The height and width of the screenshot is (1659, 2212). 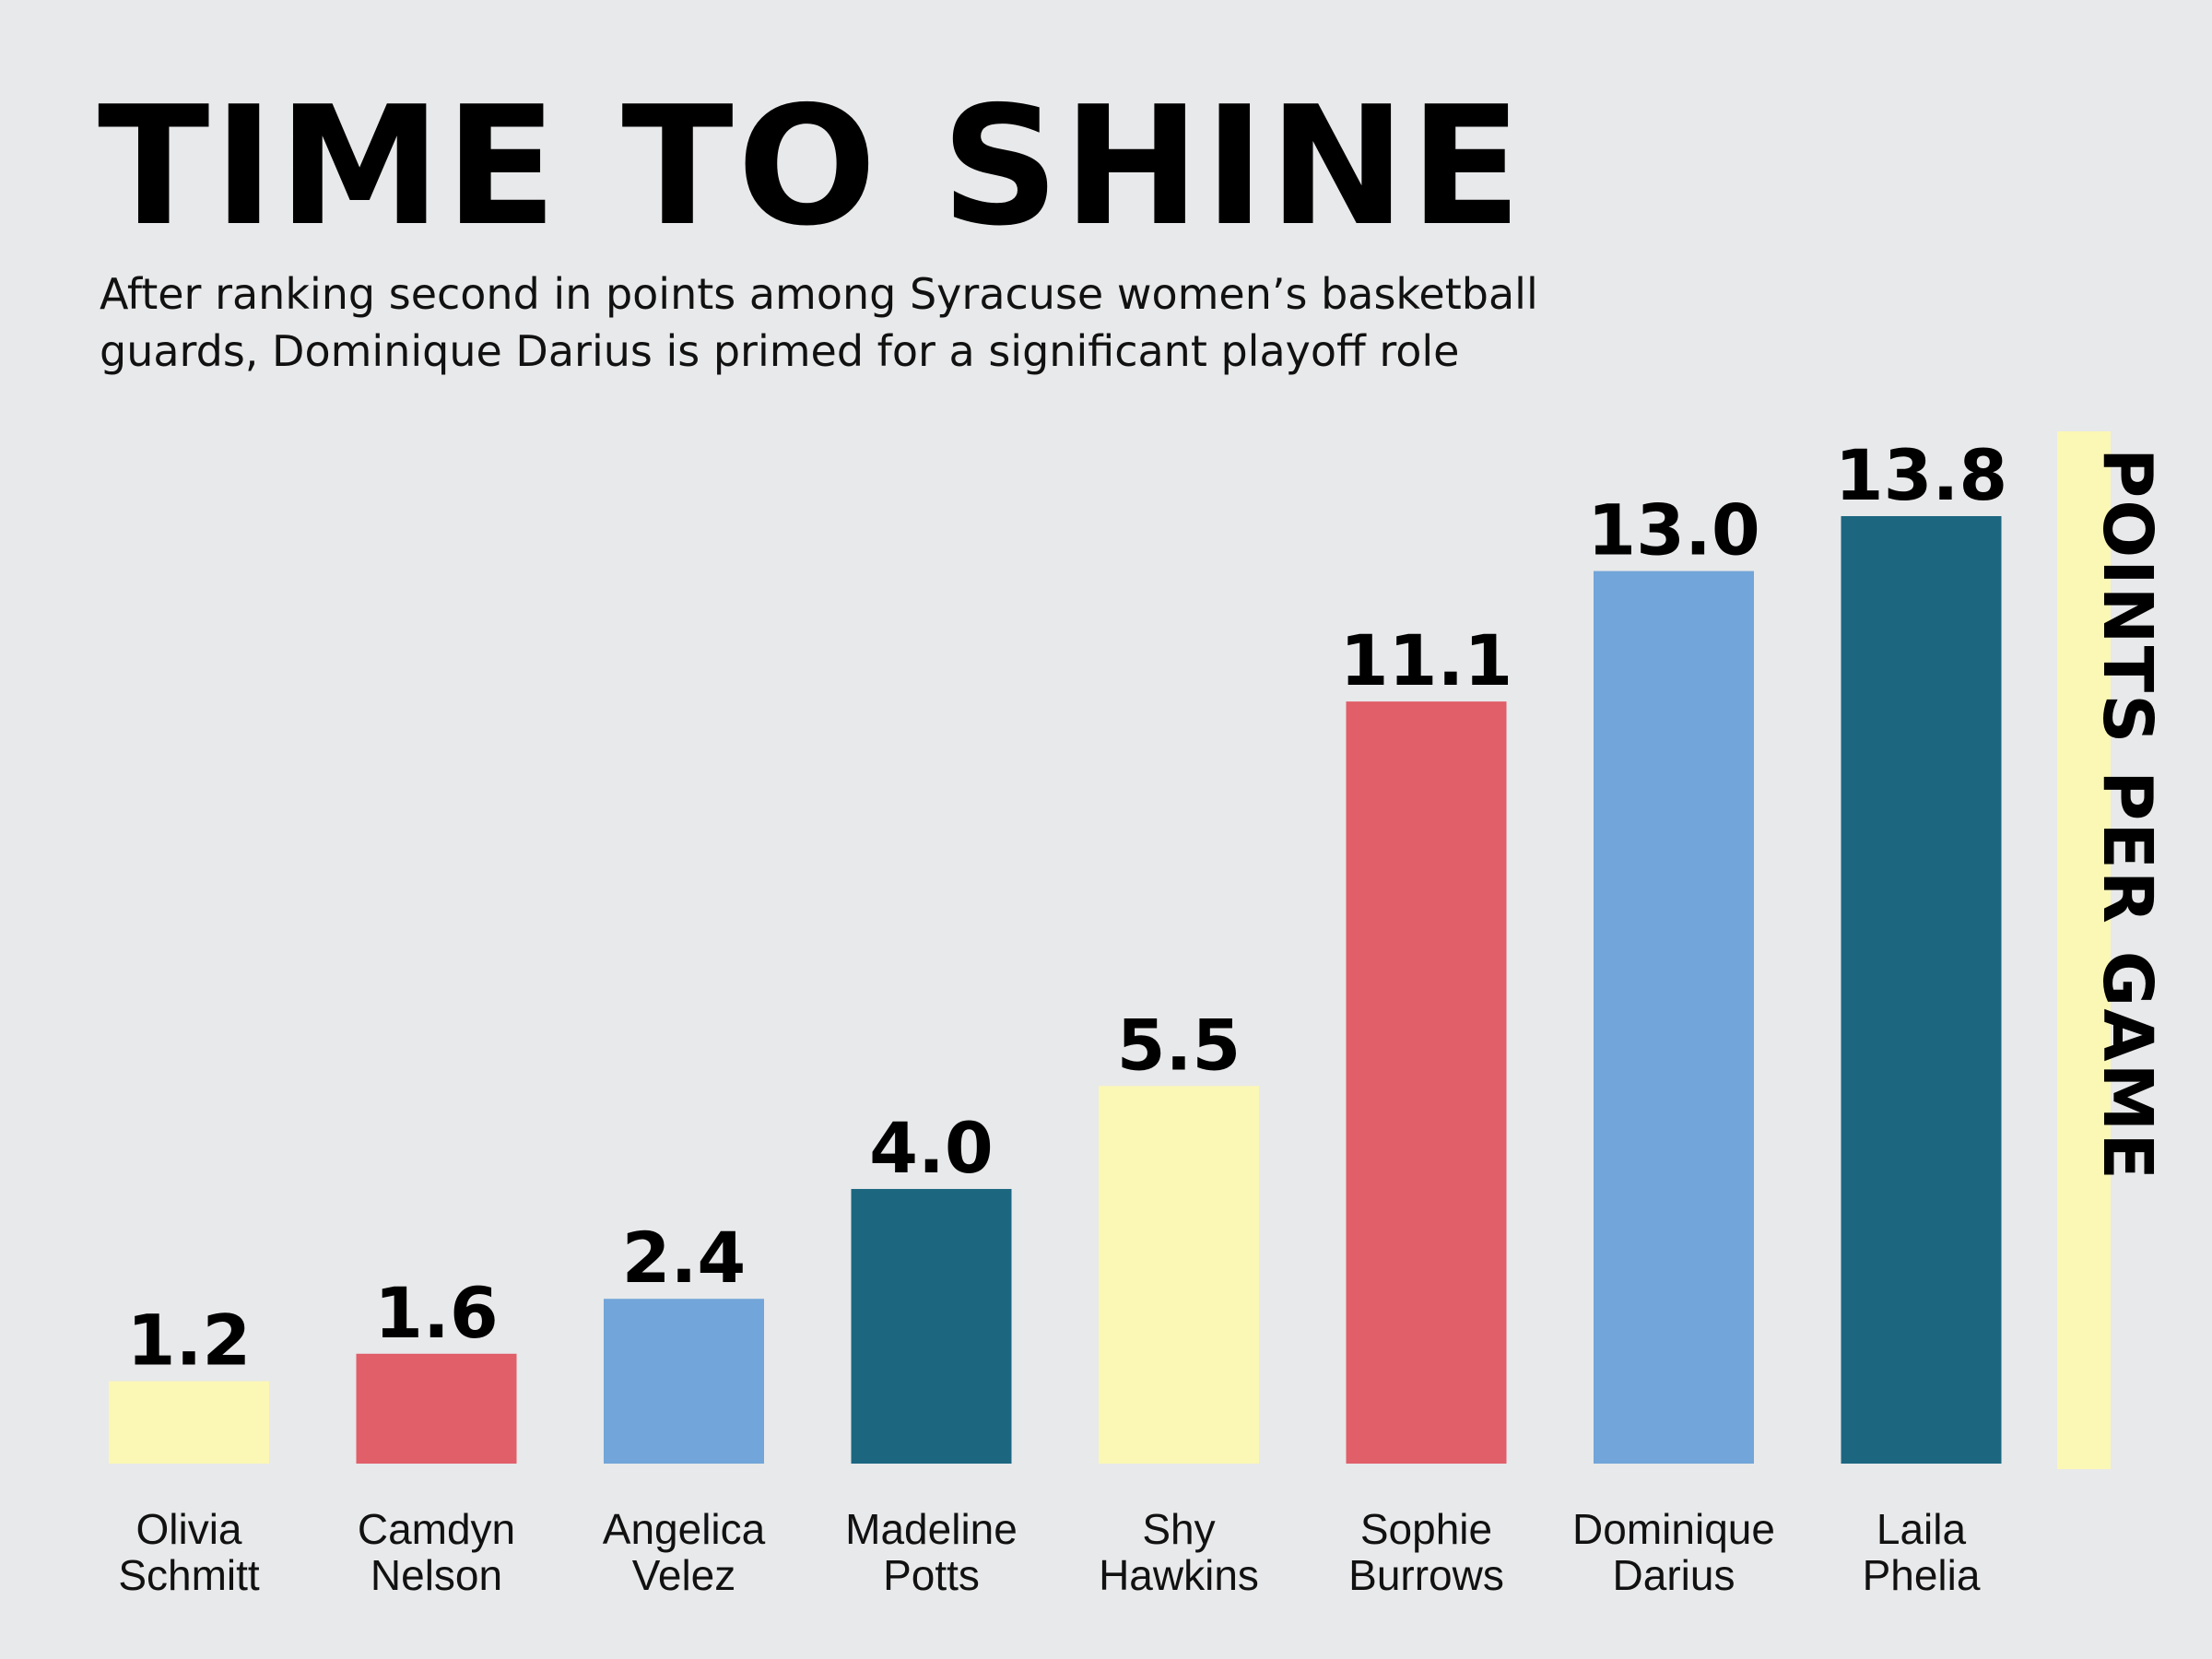 I want to click on value-label-6: 13.0, so click(x=1673, y=530).